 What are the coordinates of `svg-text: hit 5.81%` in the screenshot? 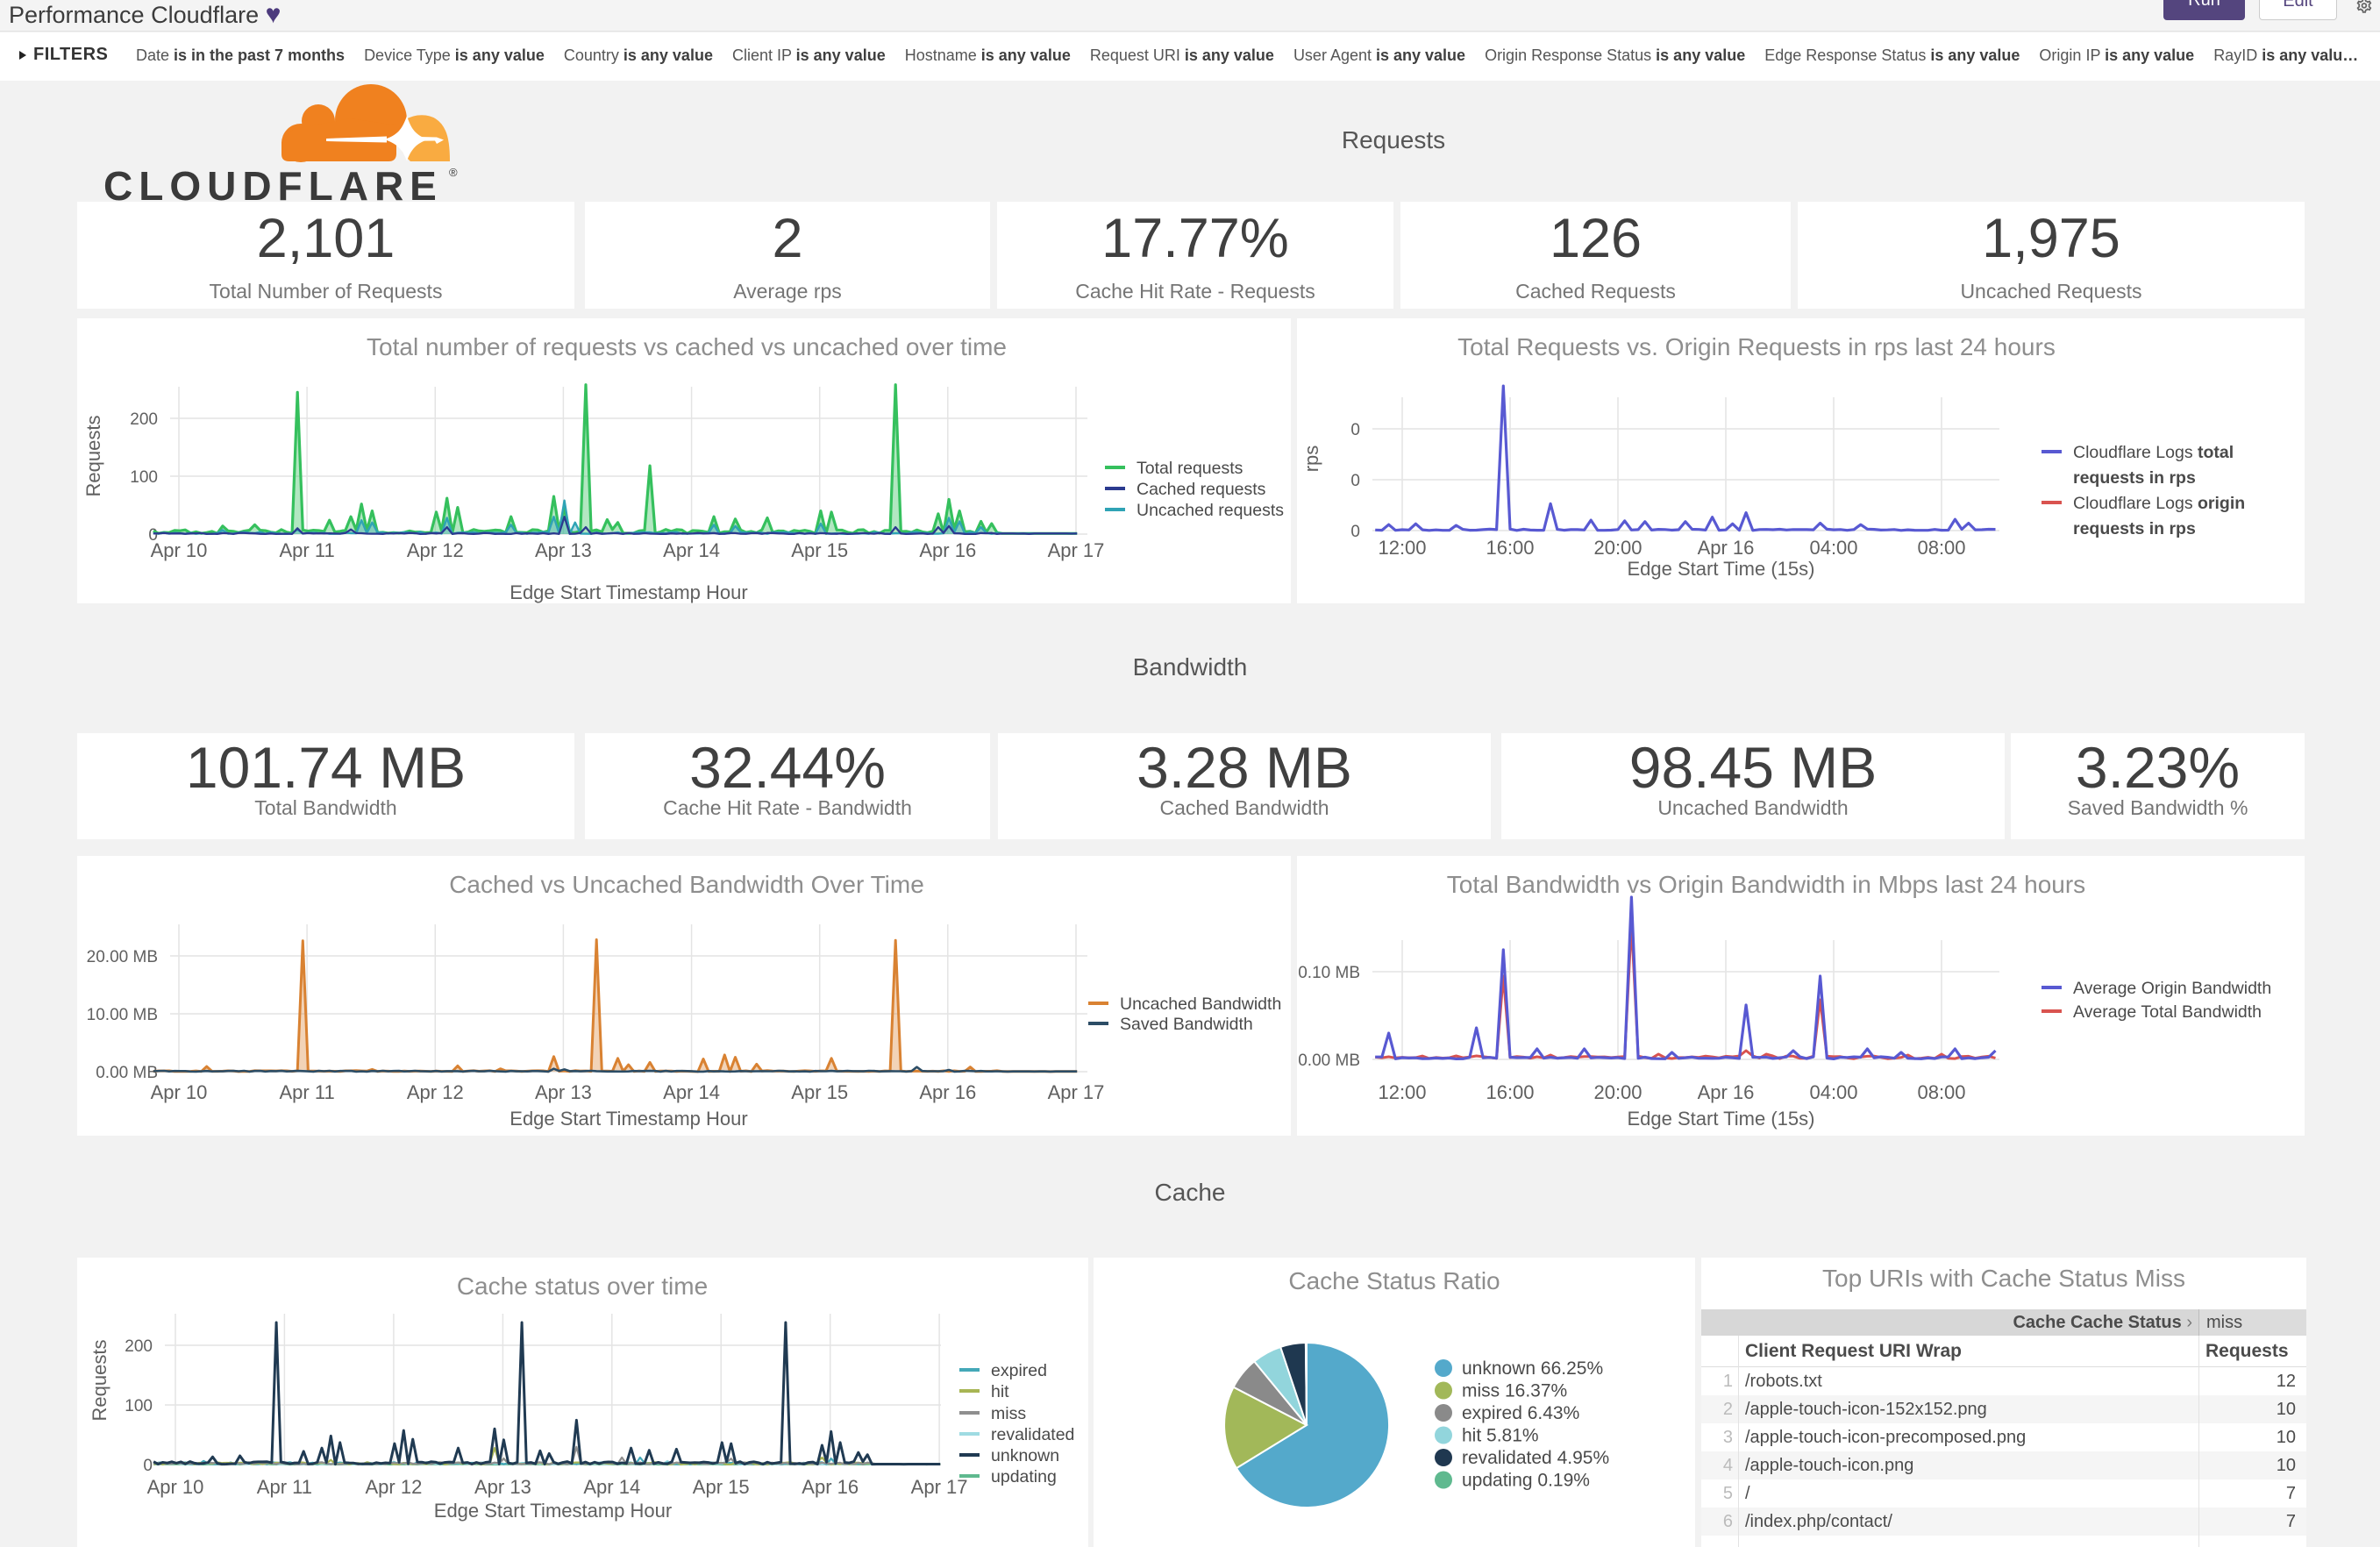 It's located at (1500, 1436).